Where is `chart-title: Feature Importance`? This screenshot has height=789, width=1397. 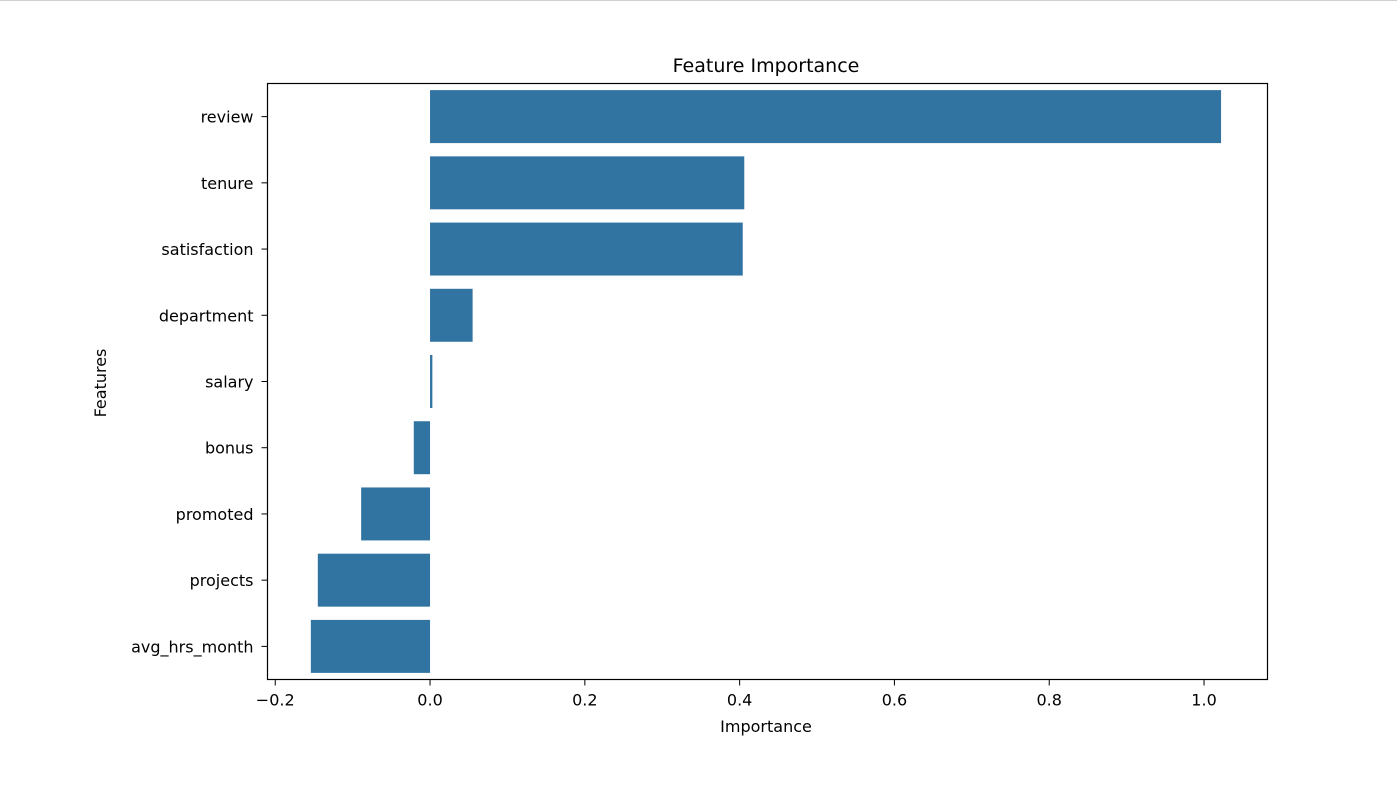
chart-title: Feature Importance is located at coordinates (766, 66).